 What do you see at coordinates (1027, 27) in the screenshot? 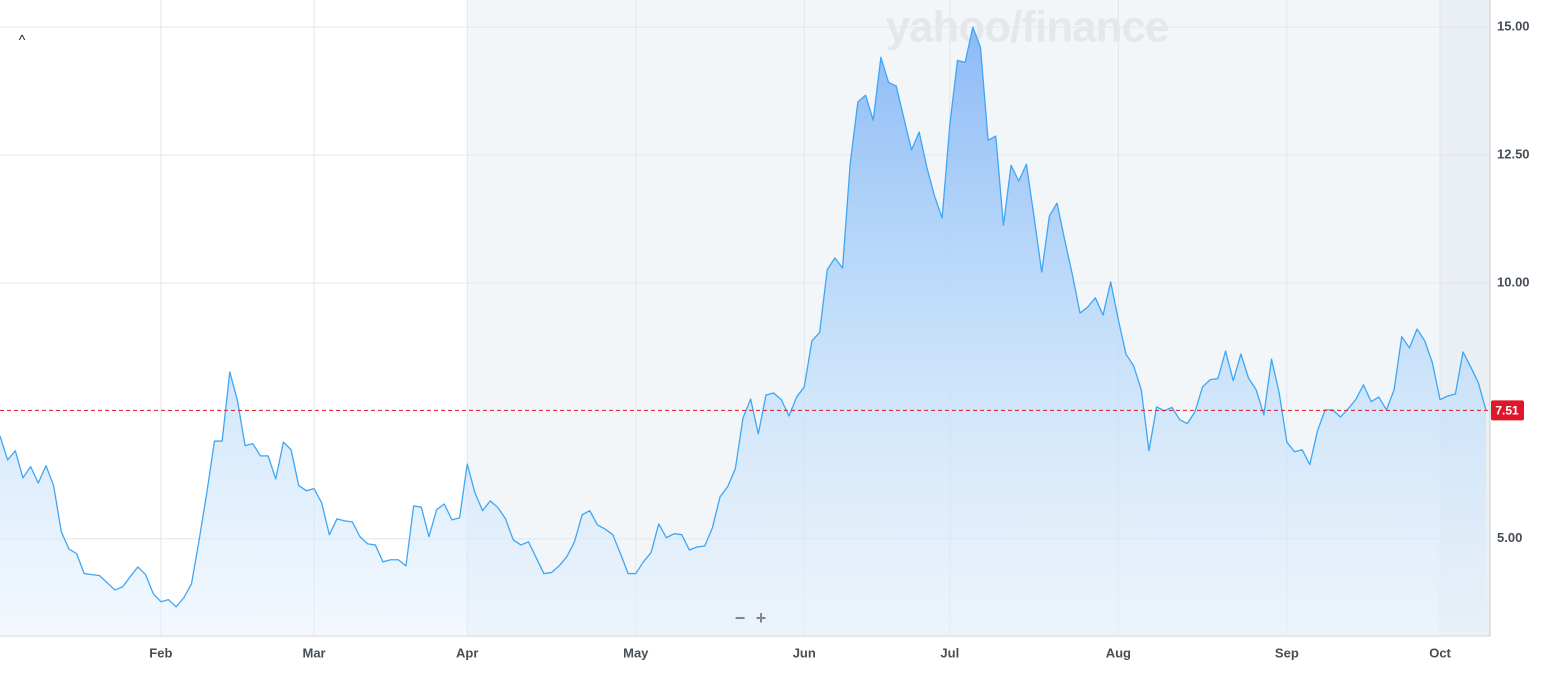
I see `watermark: yahoo/finance` at bounding box center [1027, 27].